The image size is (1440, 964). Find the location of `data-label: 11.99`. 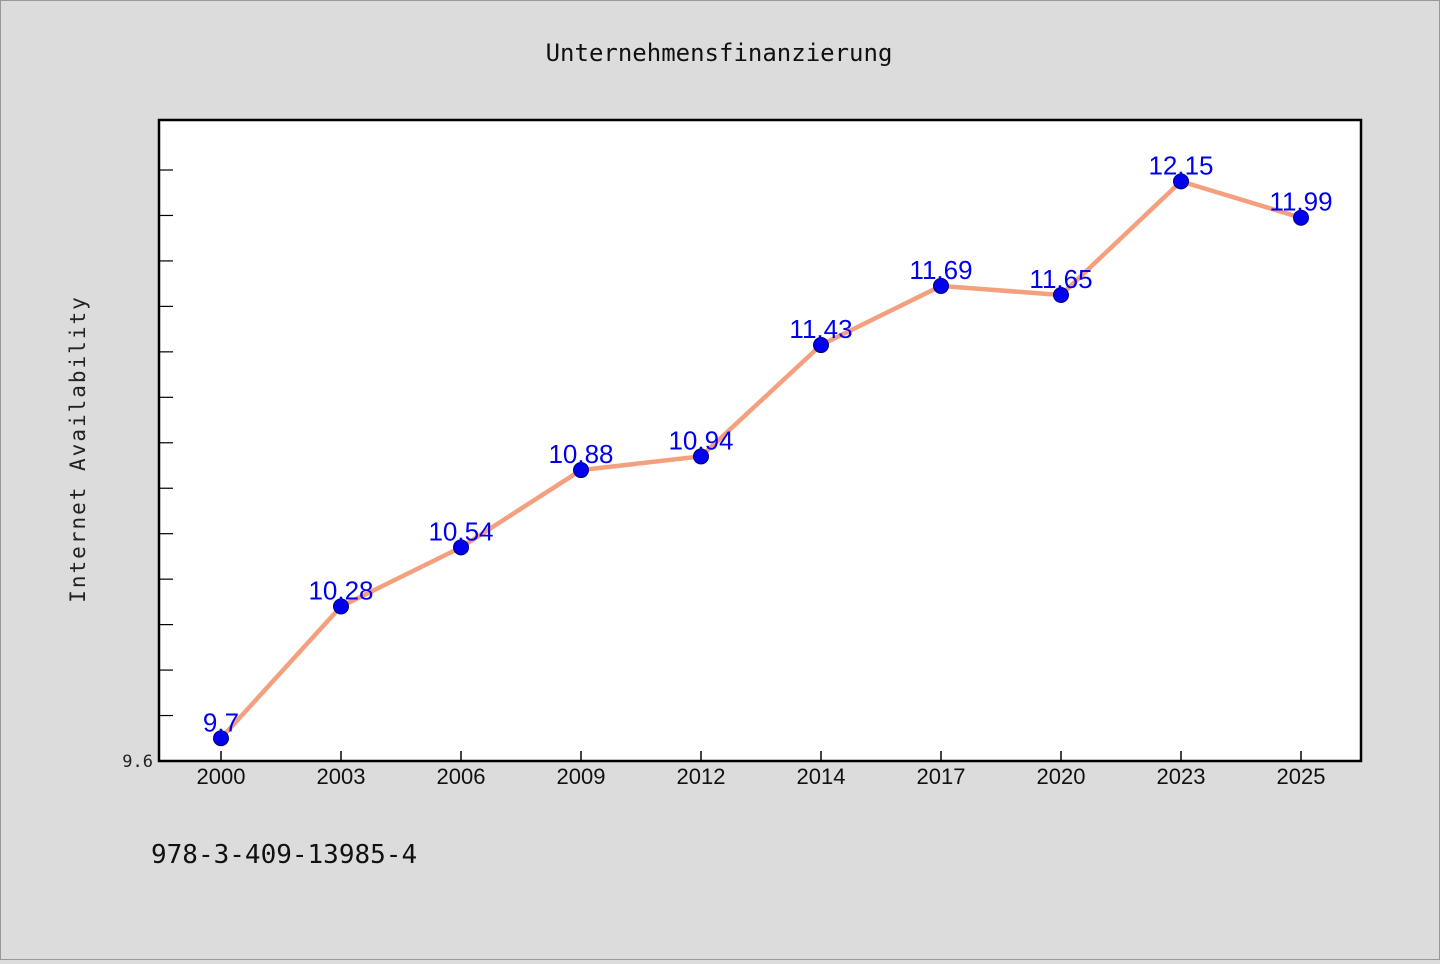

data-label: 11.99 is located at coordinates (1300, 202).